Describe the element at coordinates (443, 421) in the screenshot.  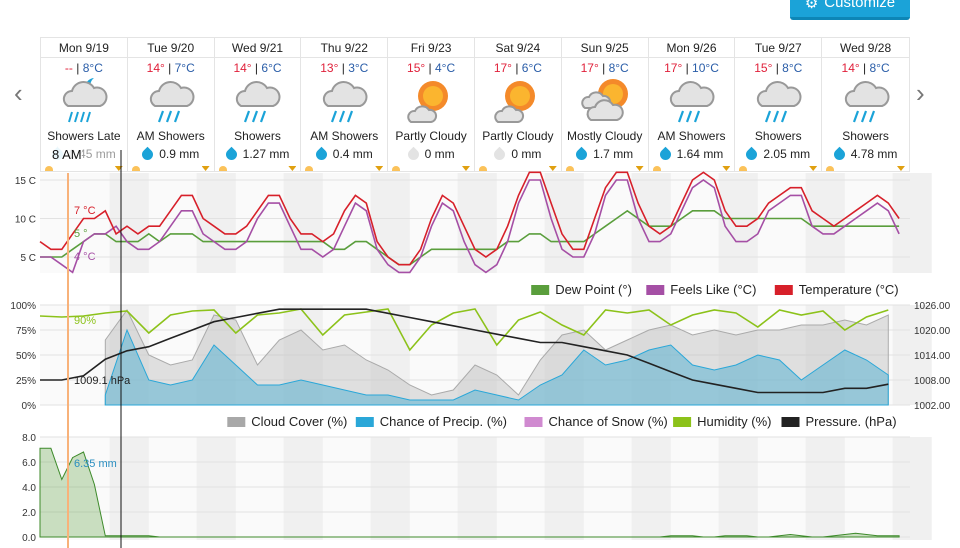
I see `legend-item: Chance of Precip. (%)` at that location.